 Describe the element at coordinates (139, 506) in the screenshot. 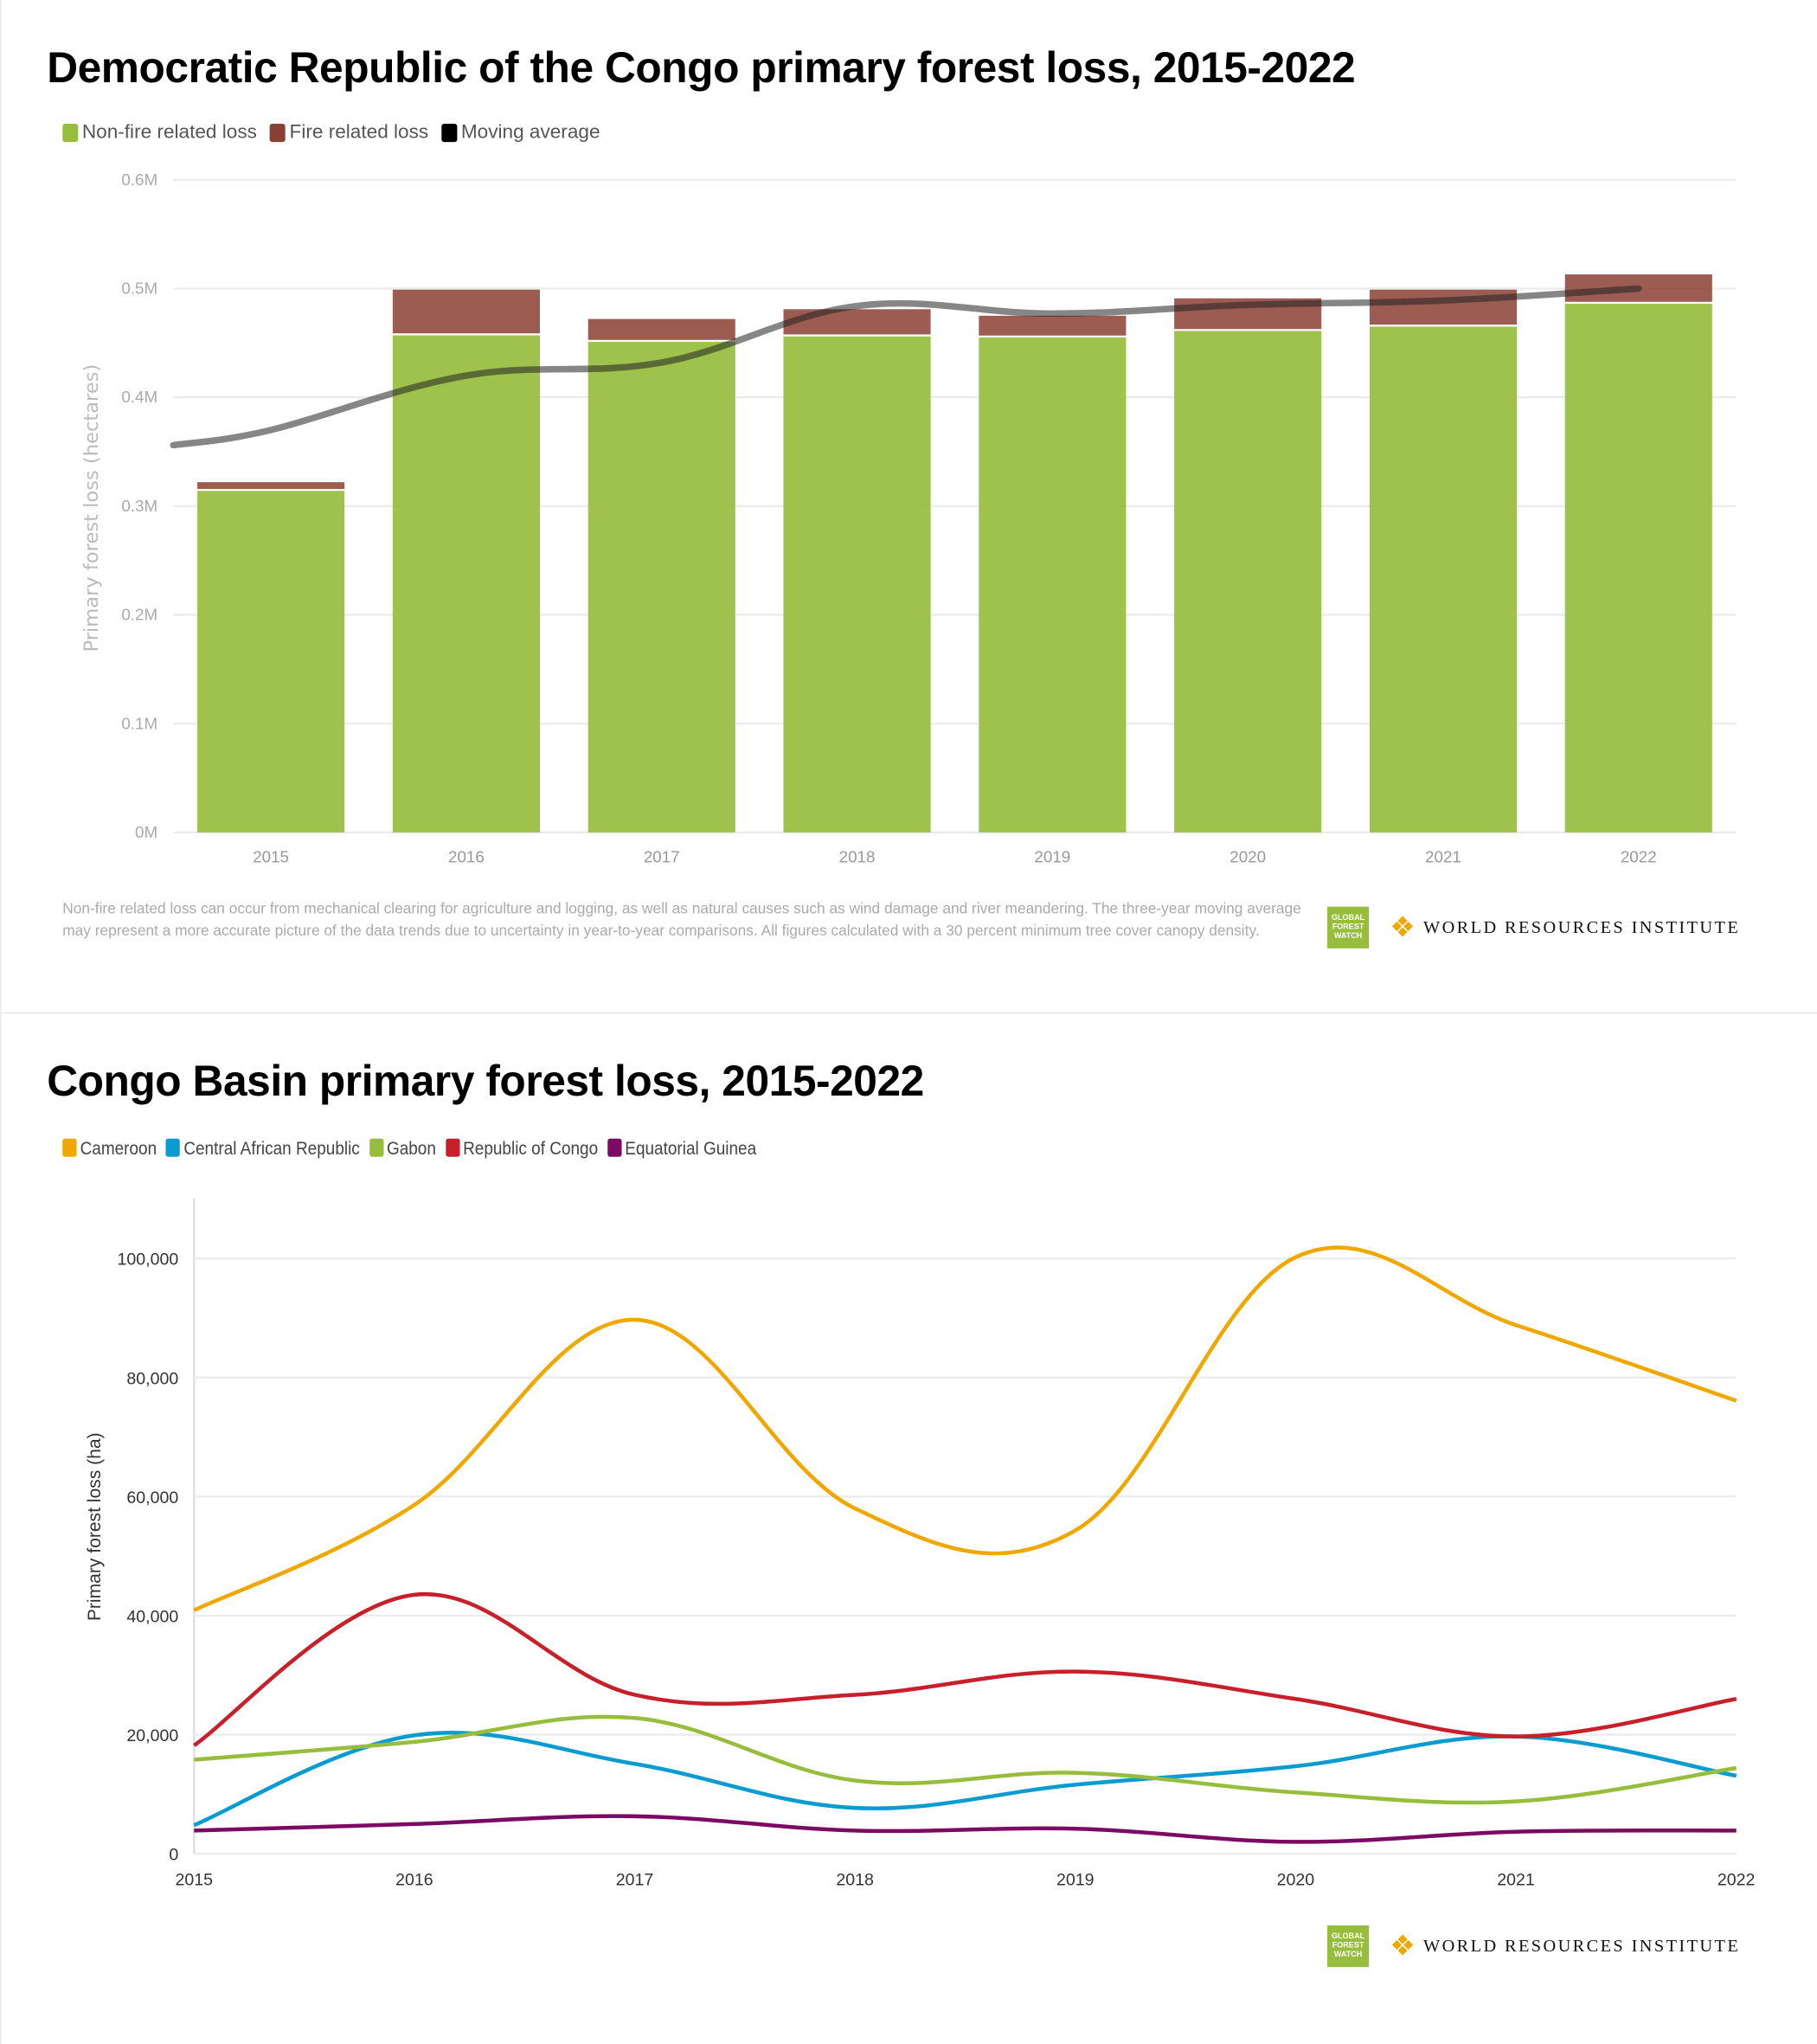

I see `y-tick-label: 0.3M` at that location.